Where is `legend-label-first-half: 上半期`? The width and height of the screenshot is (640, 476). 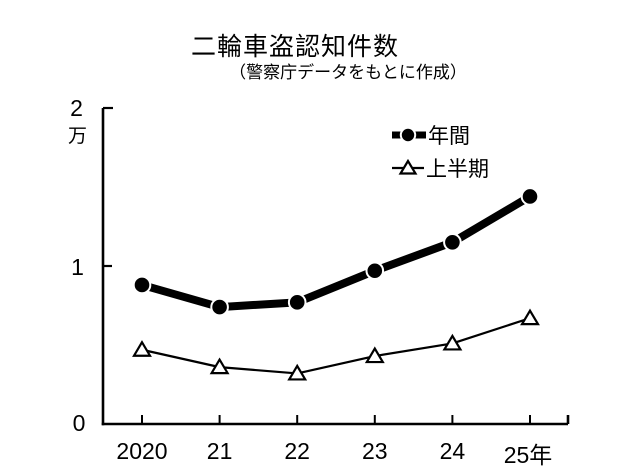 legend-label-first-half: 上半期 is located at coordinates (457, 169).